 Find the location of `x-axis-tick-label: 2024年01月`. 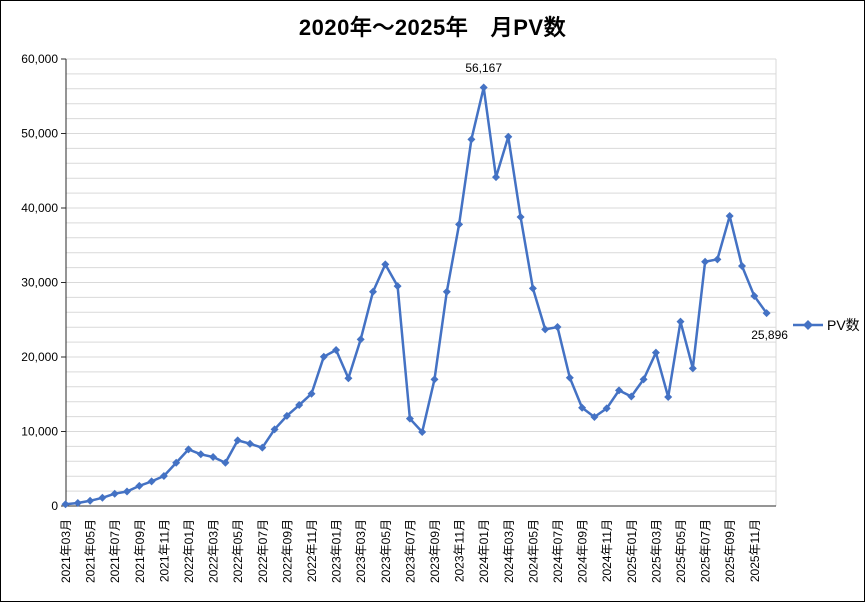

x-axis-tick-label: 2024年01月 is located at coordinates (484, 551).